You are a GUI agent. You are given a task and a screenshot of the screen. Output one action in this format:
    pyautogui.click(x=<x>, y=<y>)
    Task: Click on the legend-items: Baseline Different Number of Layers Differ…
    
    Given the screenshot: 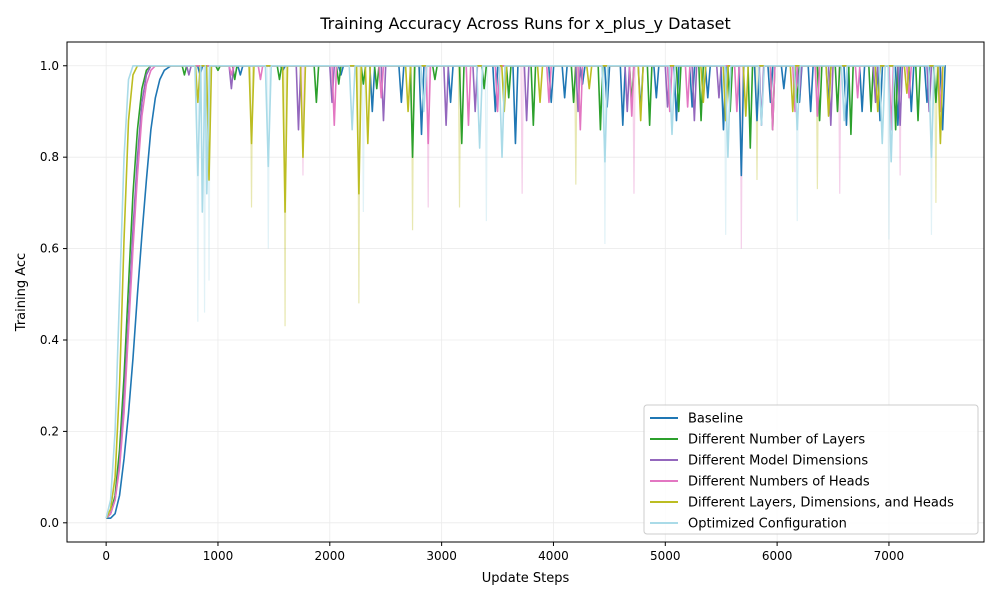 What is the action you would take?
    pyautogui.click(x=802, y=472)
    